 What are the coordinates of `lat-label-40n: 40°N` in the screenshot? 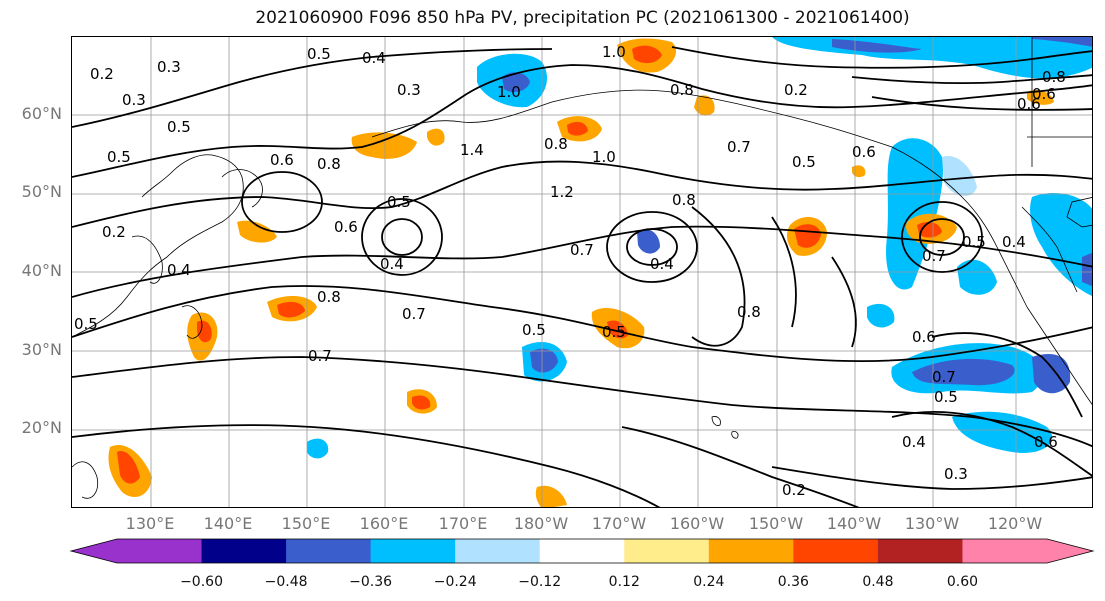 It's located at (41, 270).